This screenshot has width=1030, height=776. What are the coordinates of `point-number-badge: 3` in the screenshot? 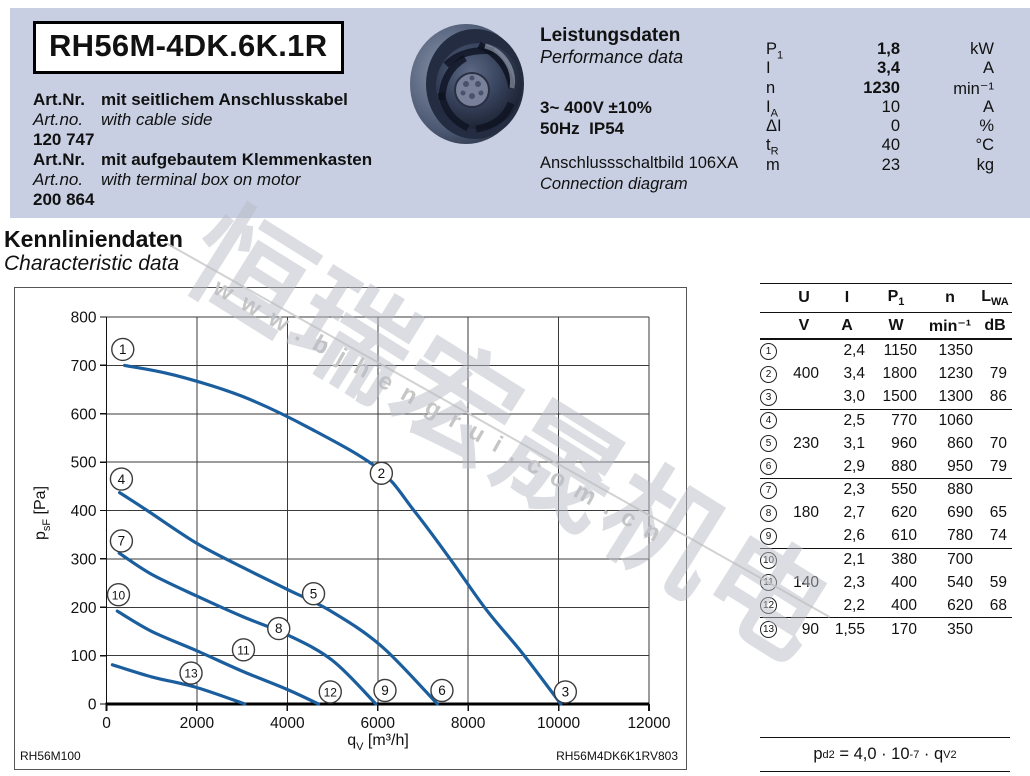 It's located at (768, 397).